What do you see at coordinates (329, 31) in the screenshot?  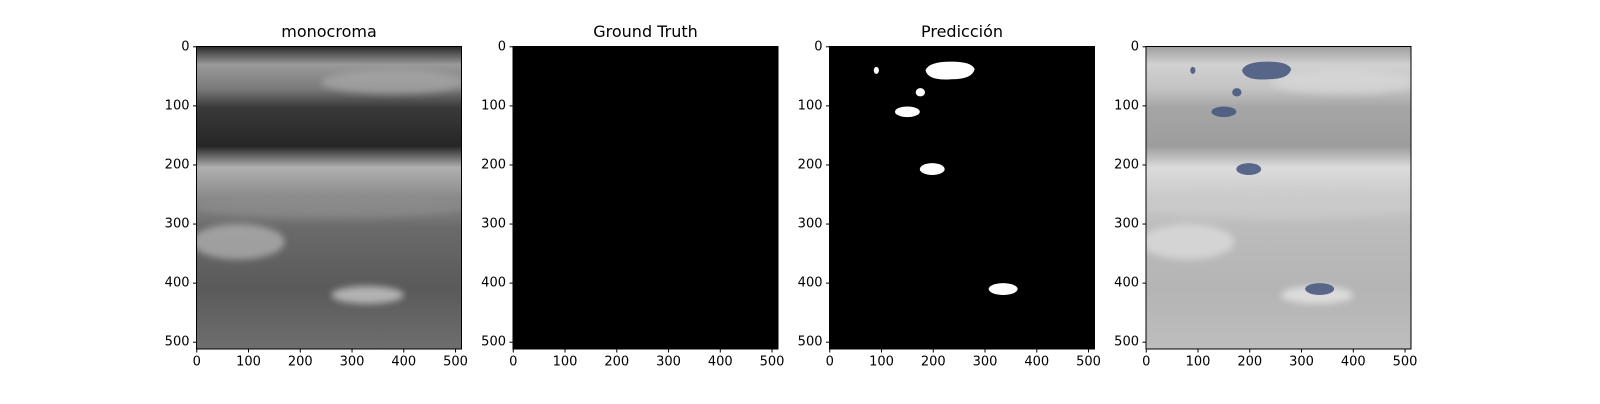 I see `panel-title: monocroma` at bounding box center [329, 31].